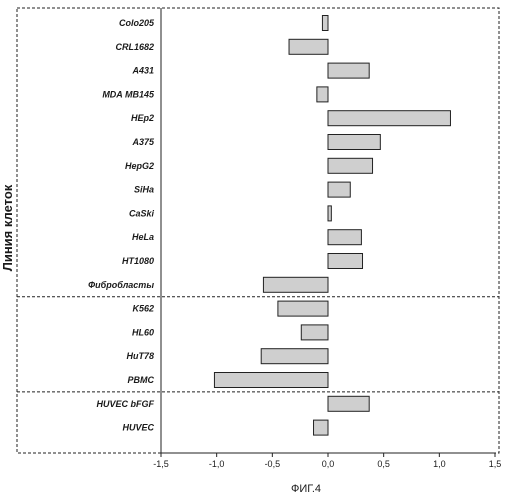  Describe the element at coordinates (7, 227) in the screenshot. I see `y-axis-title: Линия клеток` at that location.